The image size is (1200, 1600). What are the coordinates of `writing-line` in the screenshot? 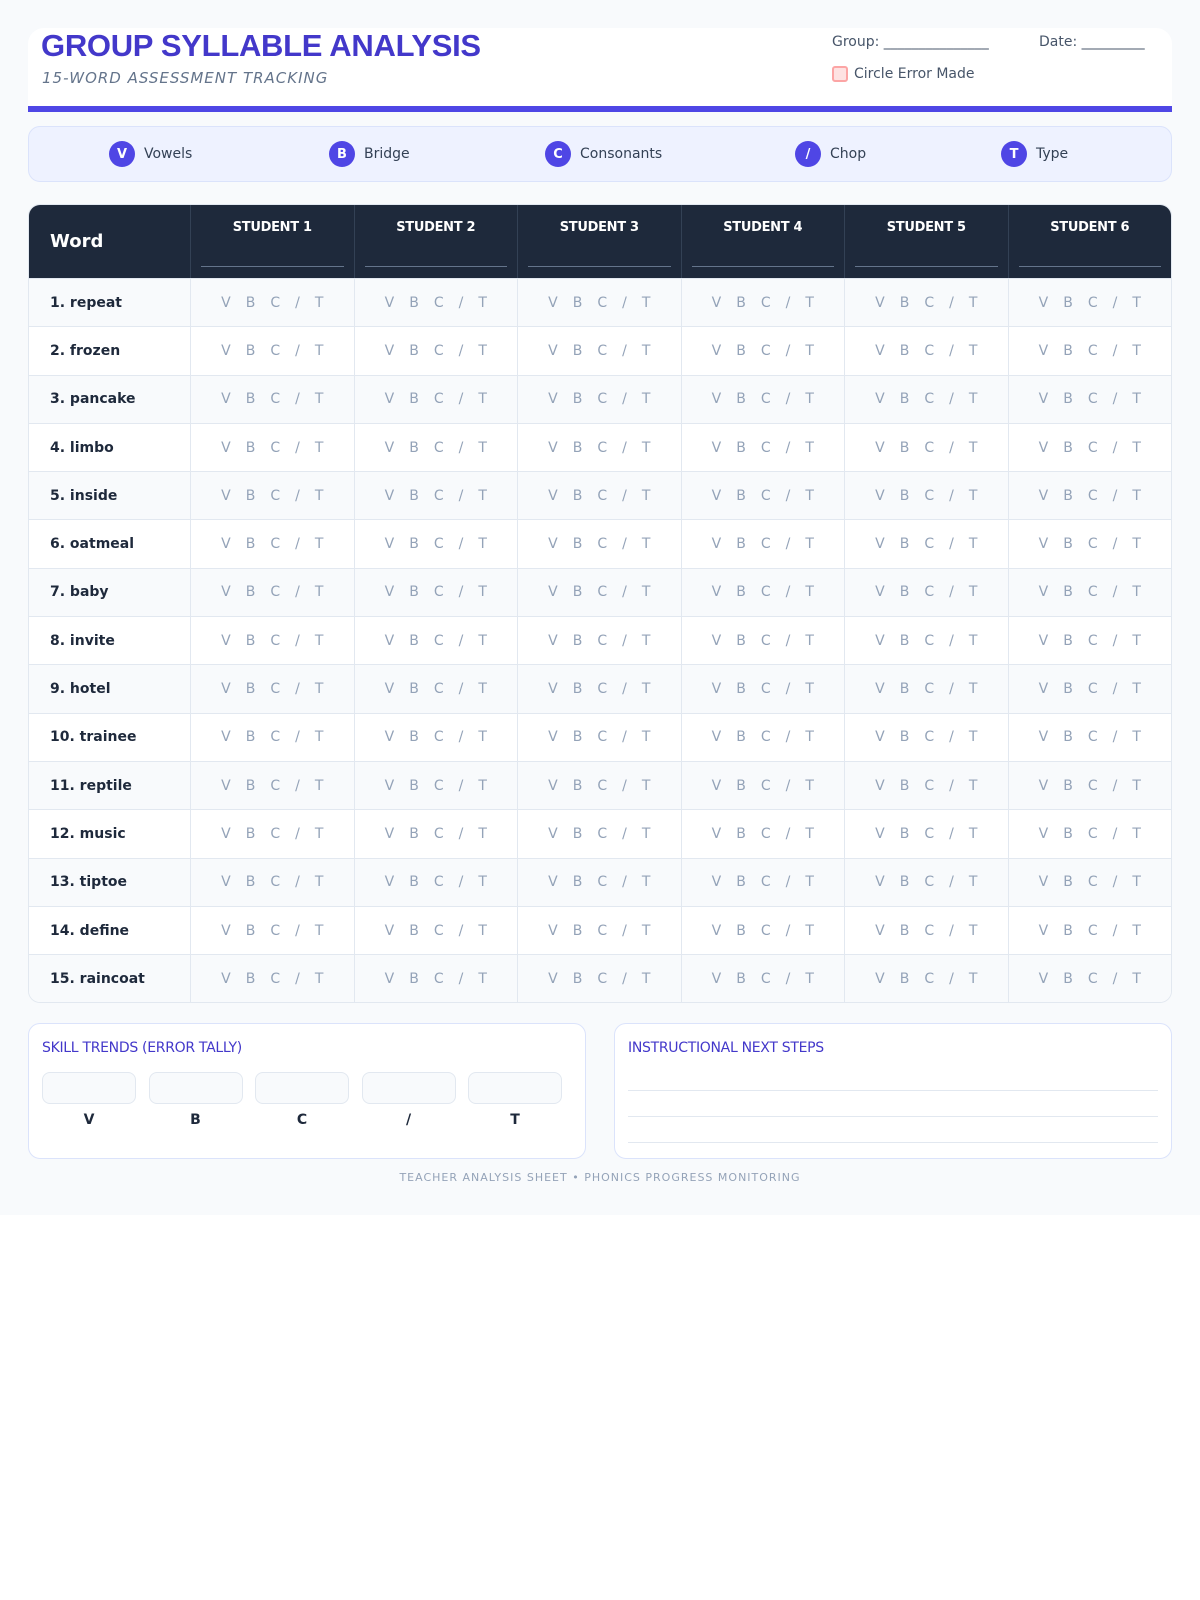 It's located at (893, 1142).